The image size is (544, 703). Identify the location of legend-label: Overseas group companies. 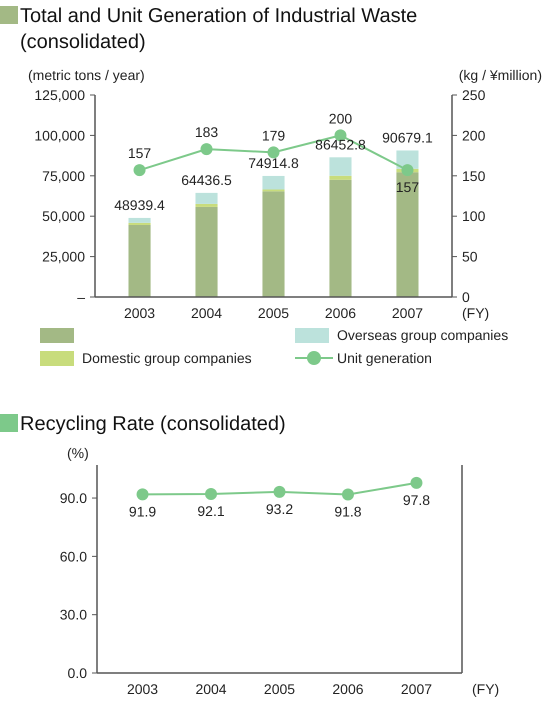
(422, 335).